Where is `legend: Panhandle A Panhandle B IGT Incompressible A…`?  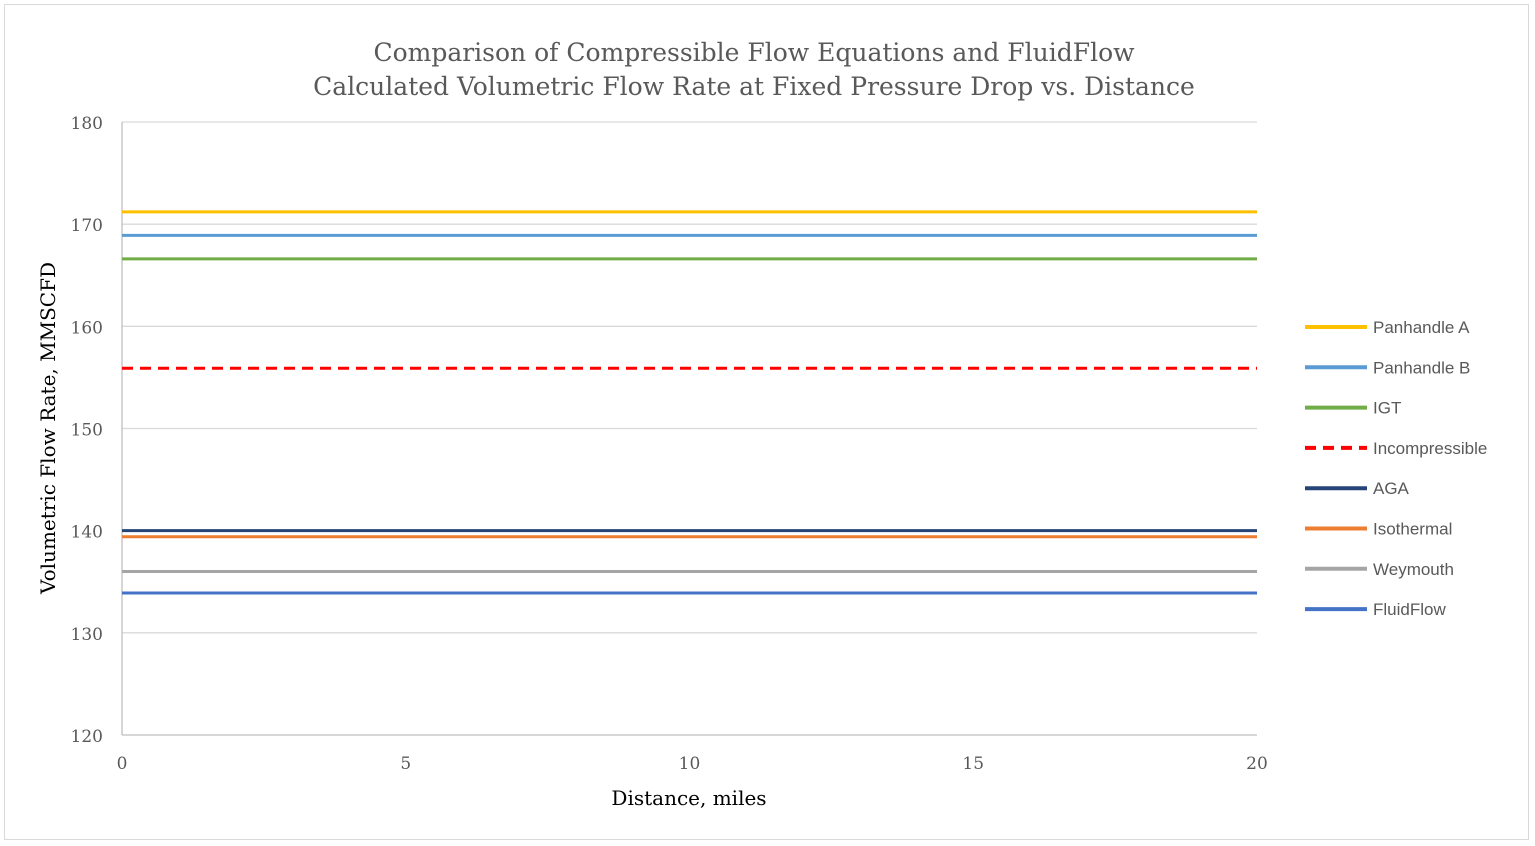
legend: Panhandle A Panhandle B IGT Incompressible A… is located at coordinates (1396, 468).